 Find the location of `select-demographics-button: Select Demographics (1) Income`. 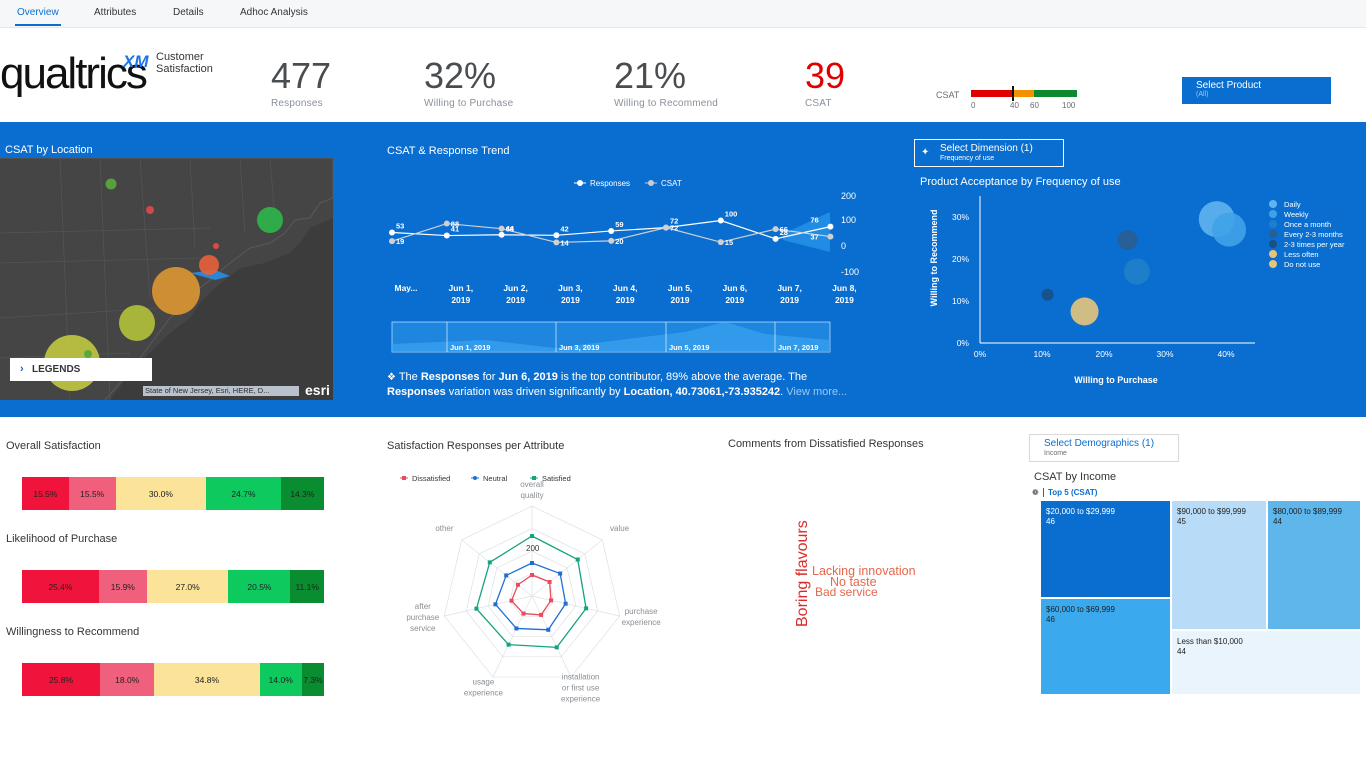

select-demographics-button: Select Demographics (1) Income is located at coordinates (1104, 448).